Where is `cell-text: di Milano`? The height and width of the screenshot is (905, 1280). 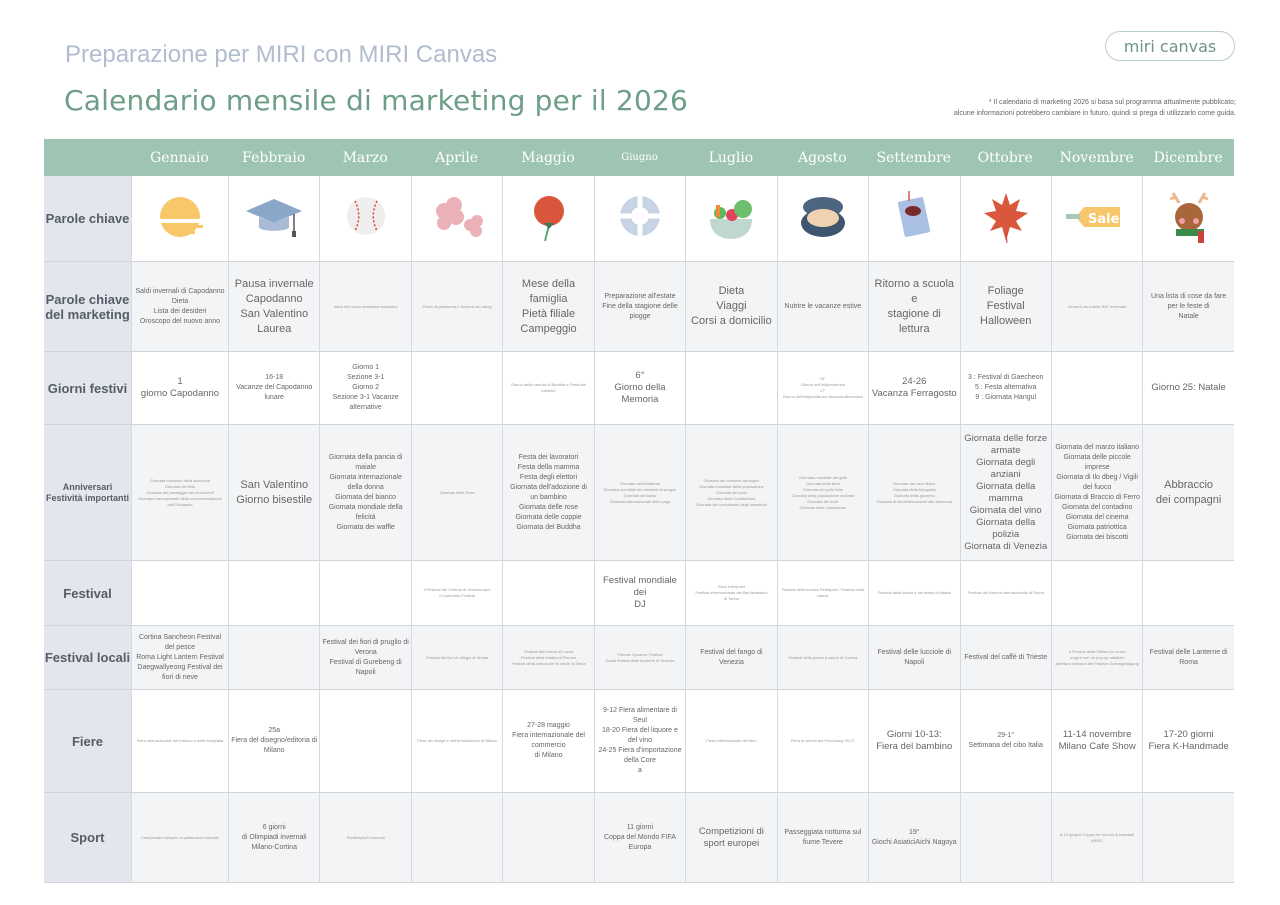
cell-text: di Milano is located at coordinates (548, 755).